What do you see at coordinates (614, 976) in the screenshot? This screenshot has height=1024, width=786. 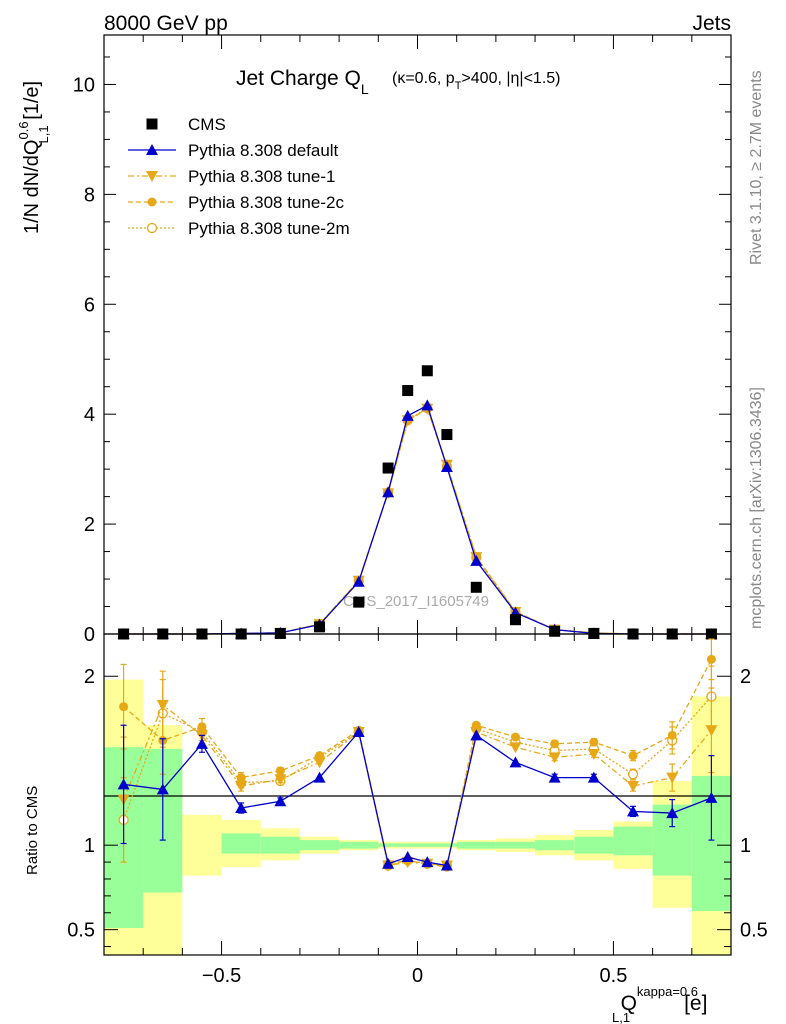 I see `x-tick-label: 0.5` at bounding box center [614, 976].